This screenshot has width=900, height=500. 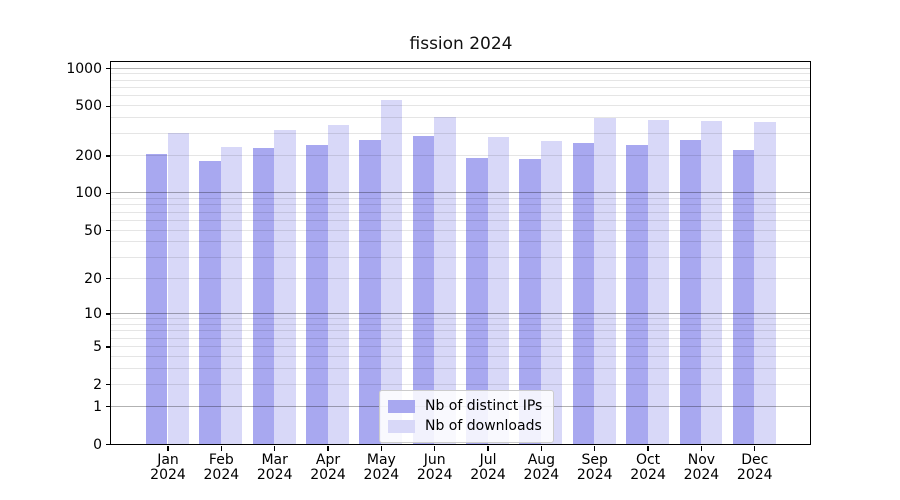 What do you see at coordinates (434, 467) in the screenshot?
I see `x-tick-label-jun: Jun 2024` at bounding box center [434, 467].